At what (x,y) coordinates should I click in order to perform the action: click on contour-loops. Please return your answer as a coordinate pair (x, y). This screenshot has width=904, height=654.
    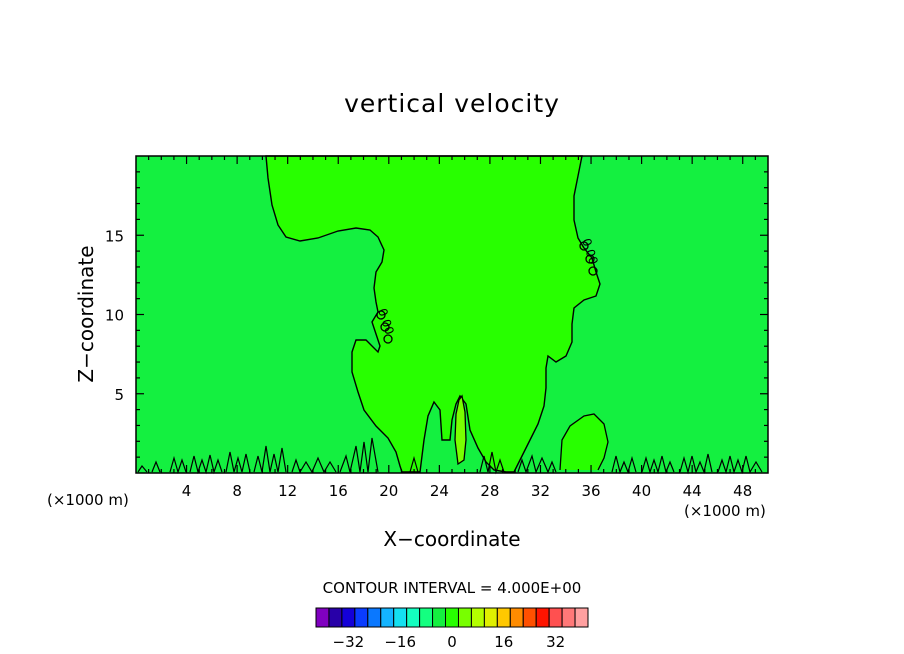
    Looking at the image, I should click on (487, 292).